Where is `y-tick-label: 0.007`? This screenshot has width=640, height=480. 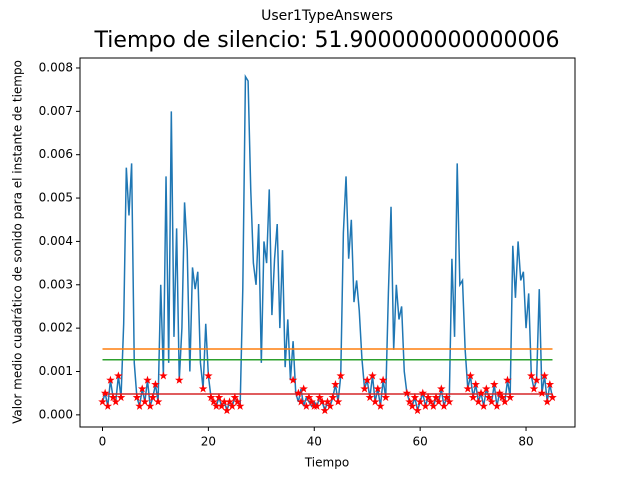
y-tick-label: 0.007 is located at coordinates (56, 111).